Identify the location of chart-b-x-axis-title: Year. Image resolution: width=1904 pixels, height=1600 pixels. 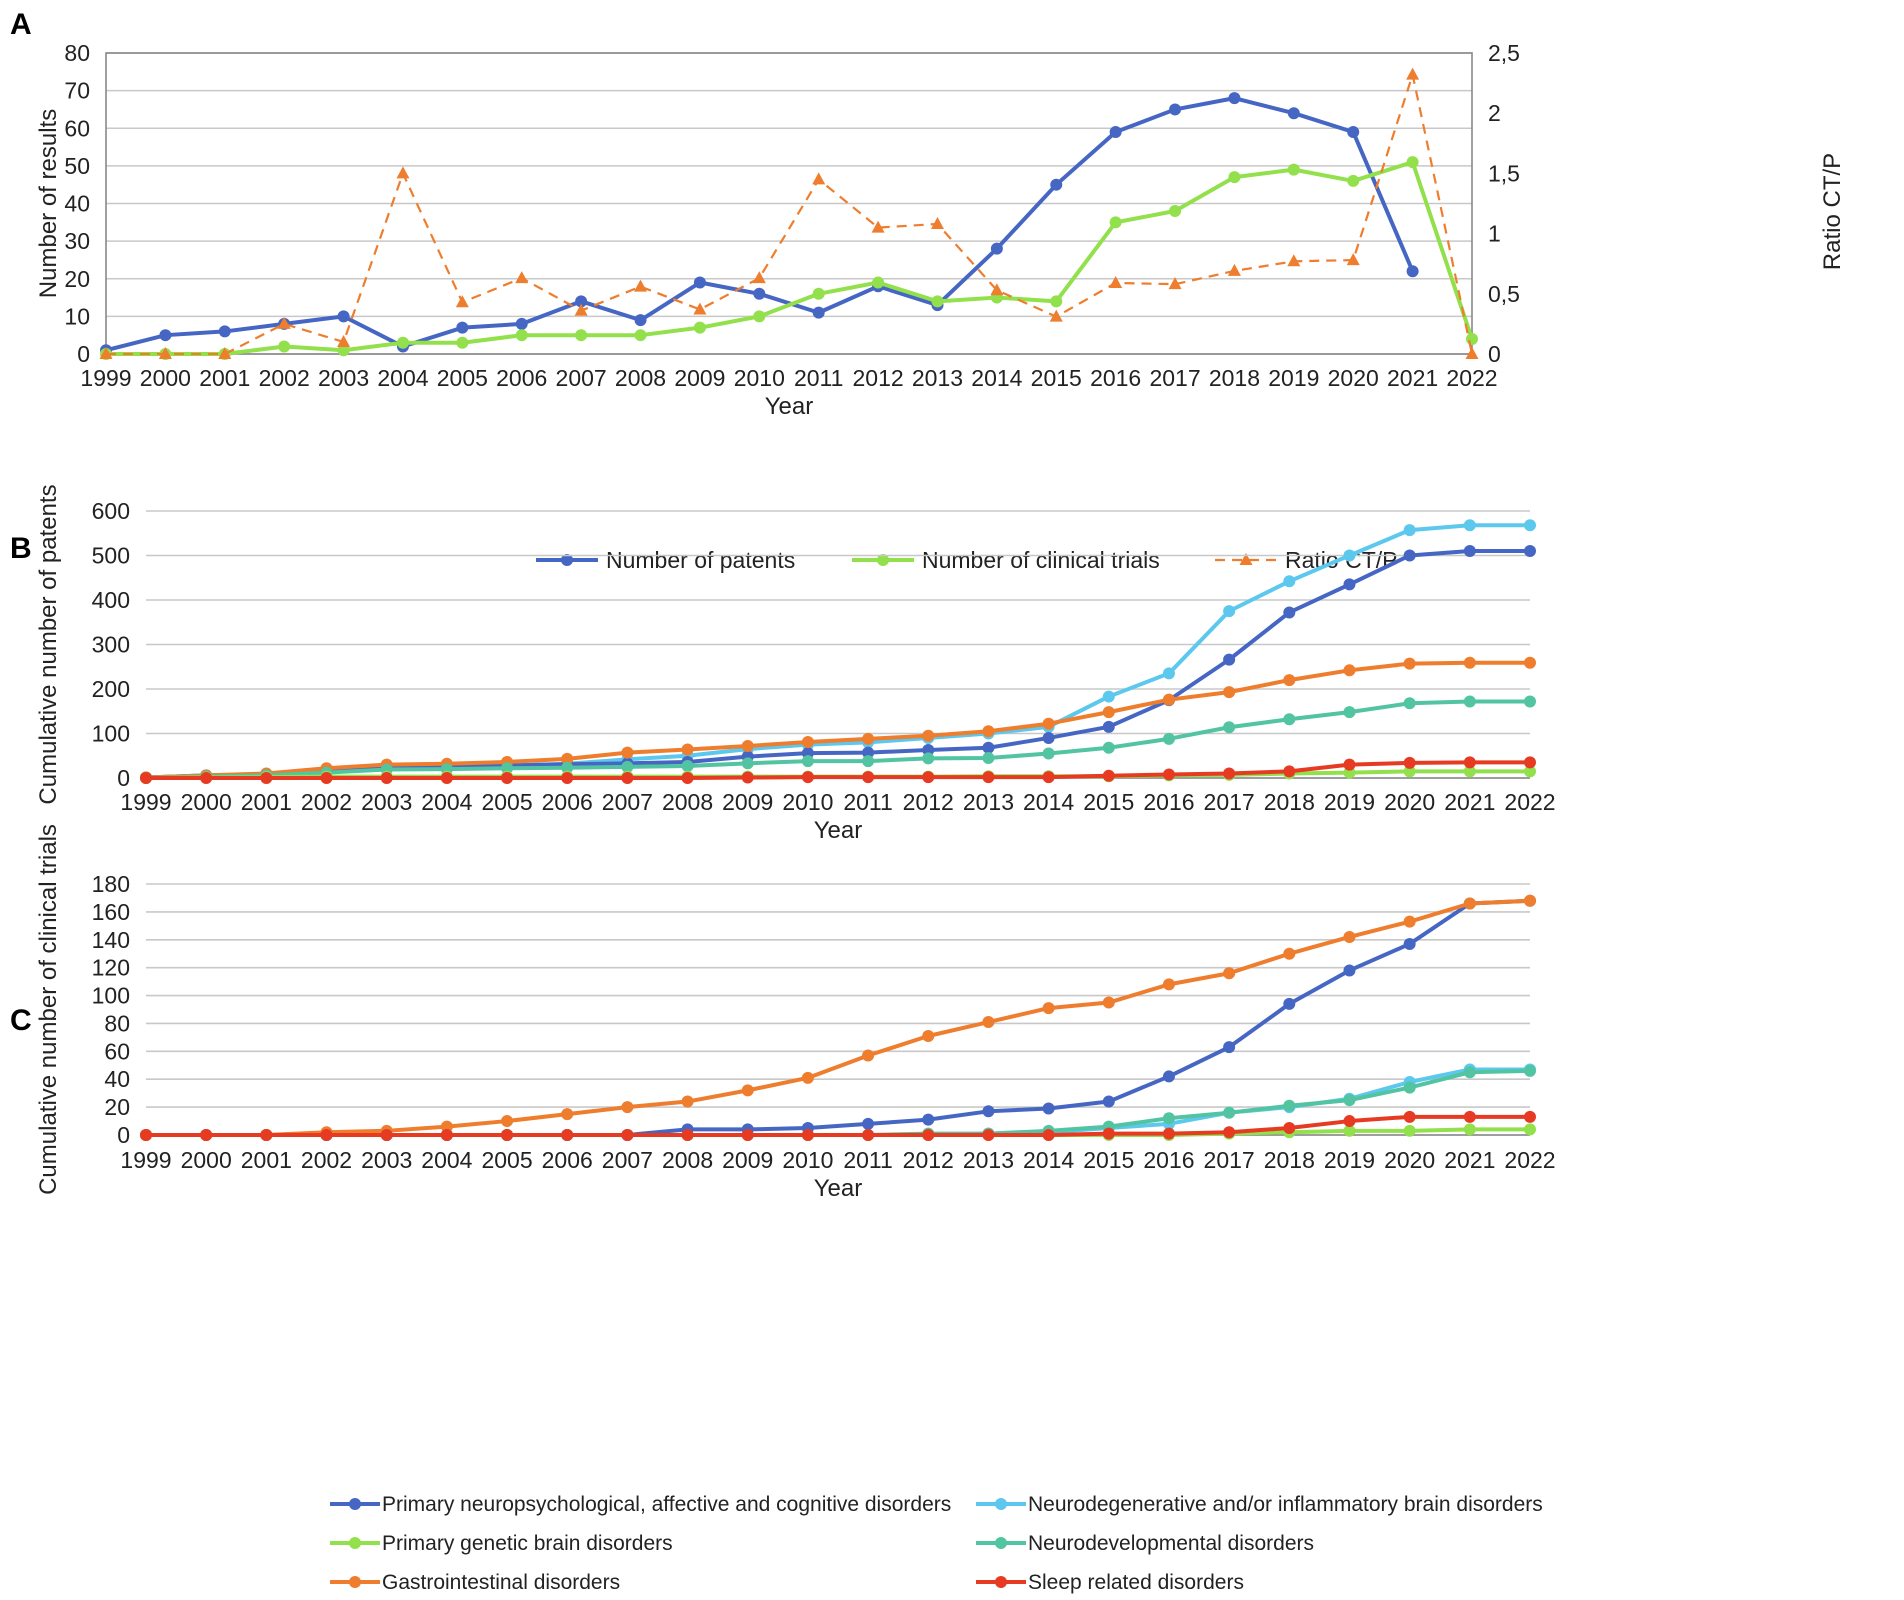
(838, 830).